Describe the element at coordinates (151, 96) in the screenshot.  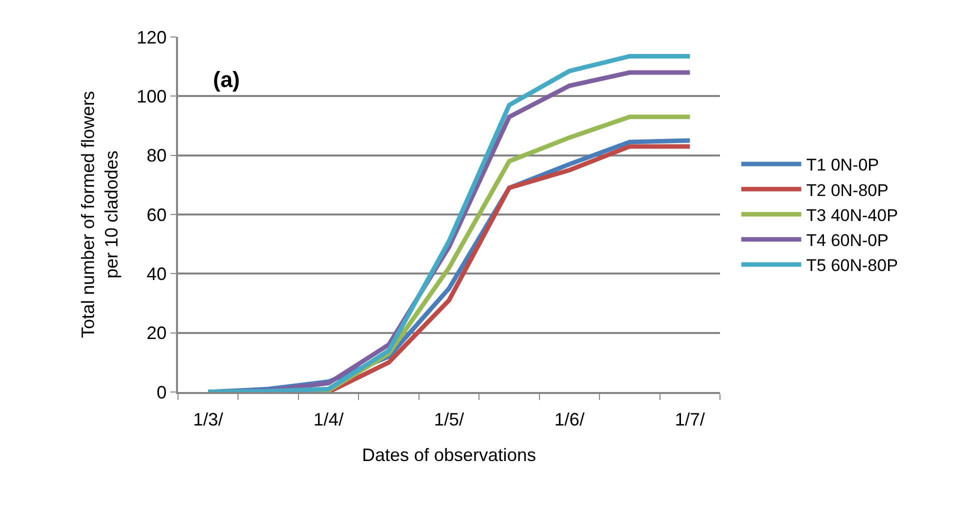
I see `y-tick-label: 100` at that location.